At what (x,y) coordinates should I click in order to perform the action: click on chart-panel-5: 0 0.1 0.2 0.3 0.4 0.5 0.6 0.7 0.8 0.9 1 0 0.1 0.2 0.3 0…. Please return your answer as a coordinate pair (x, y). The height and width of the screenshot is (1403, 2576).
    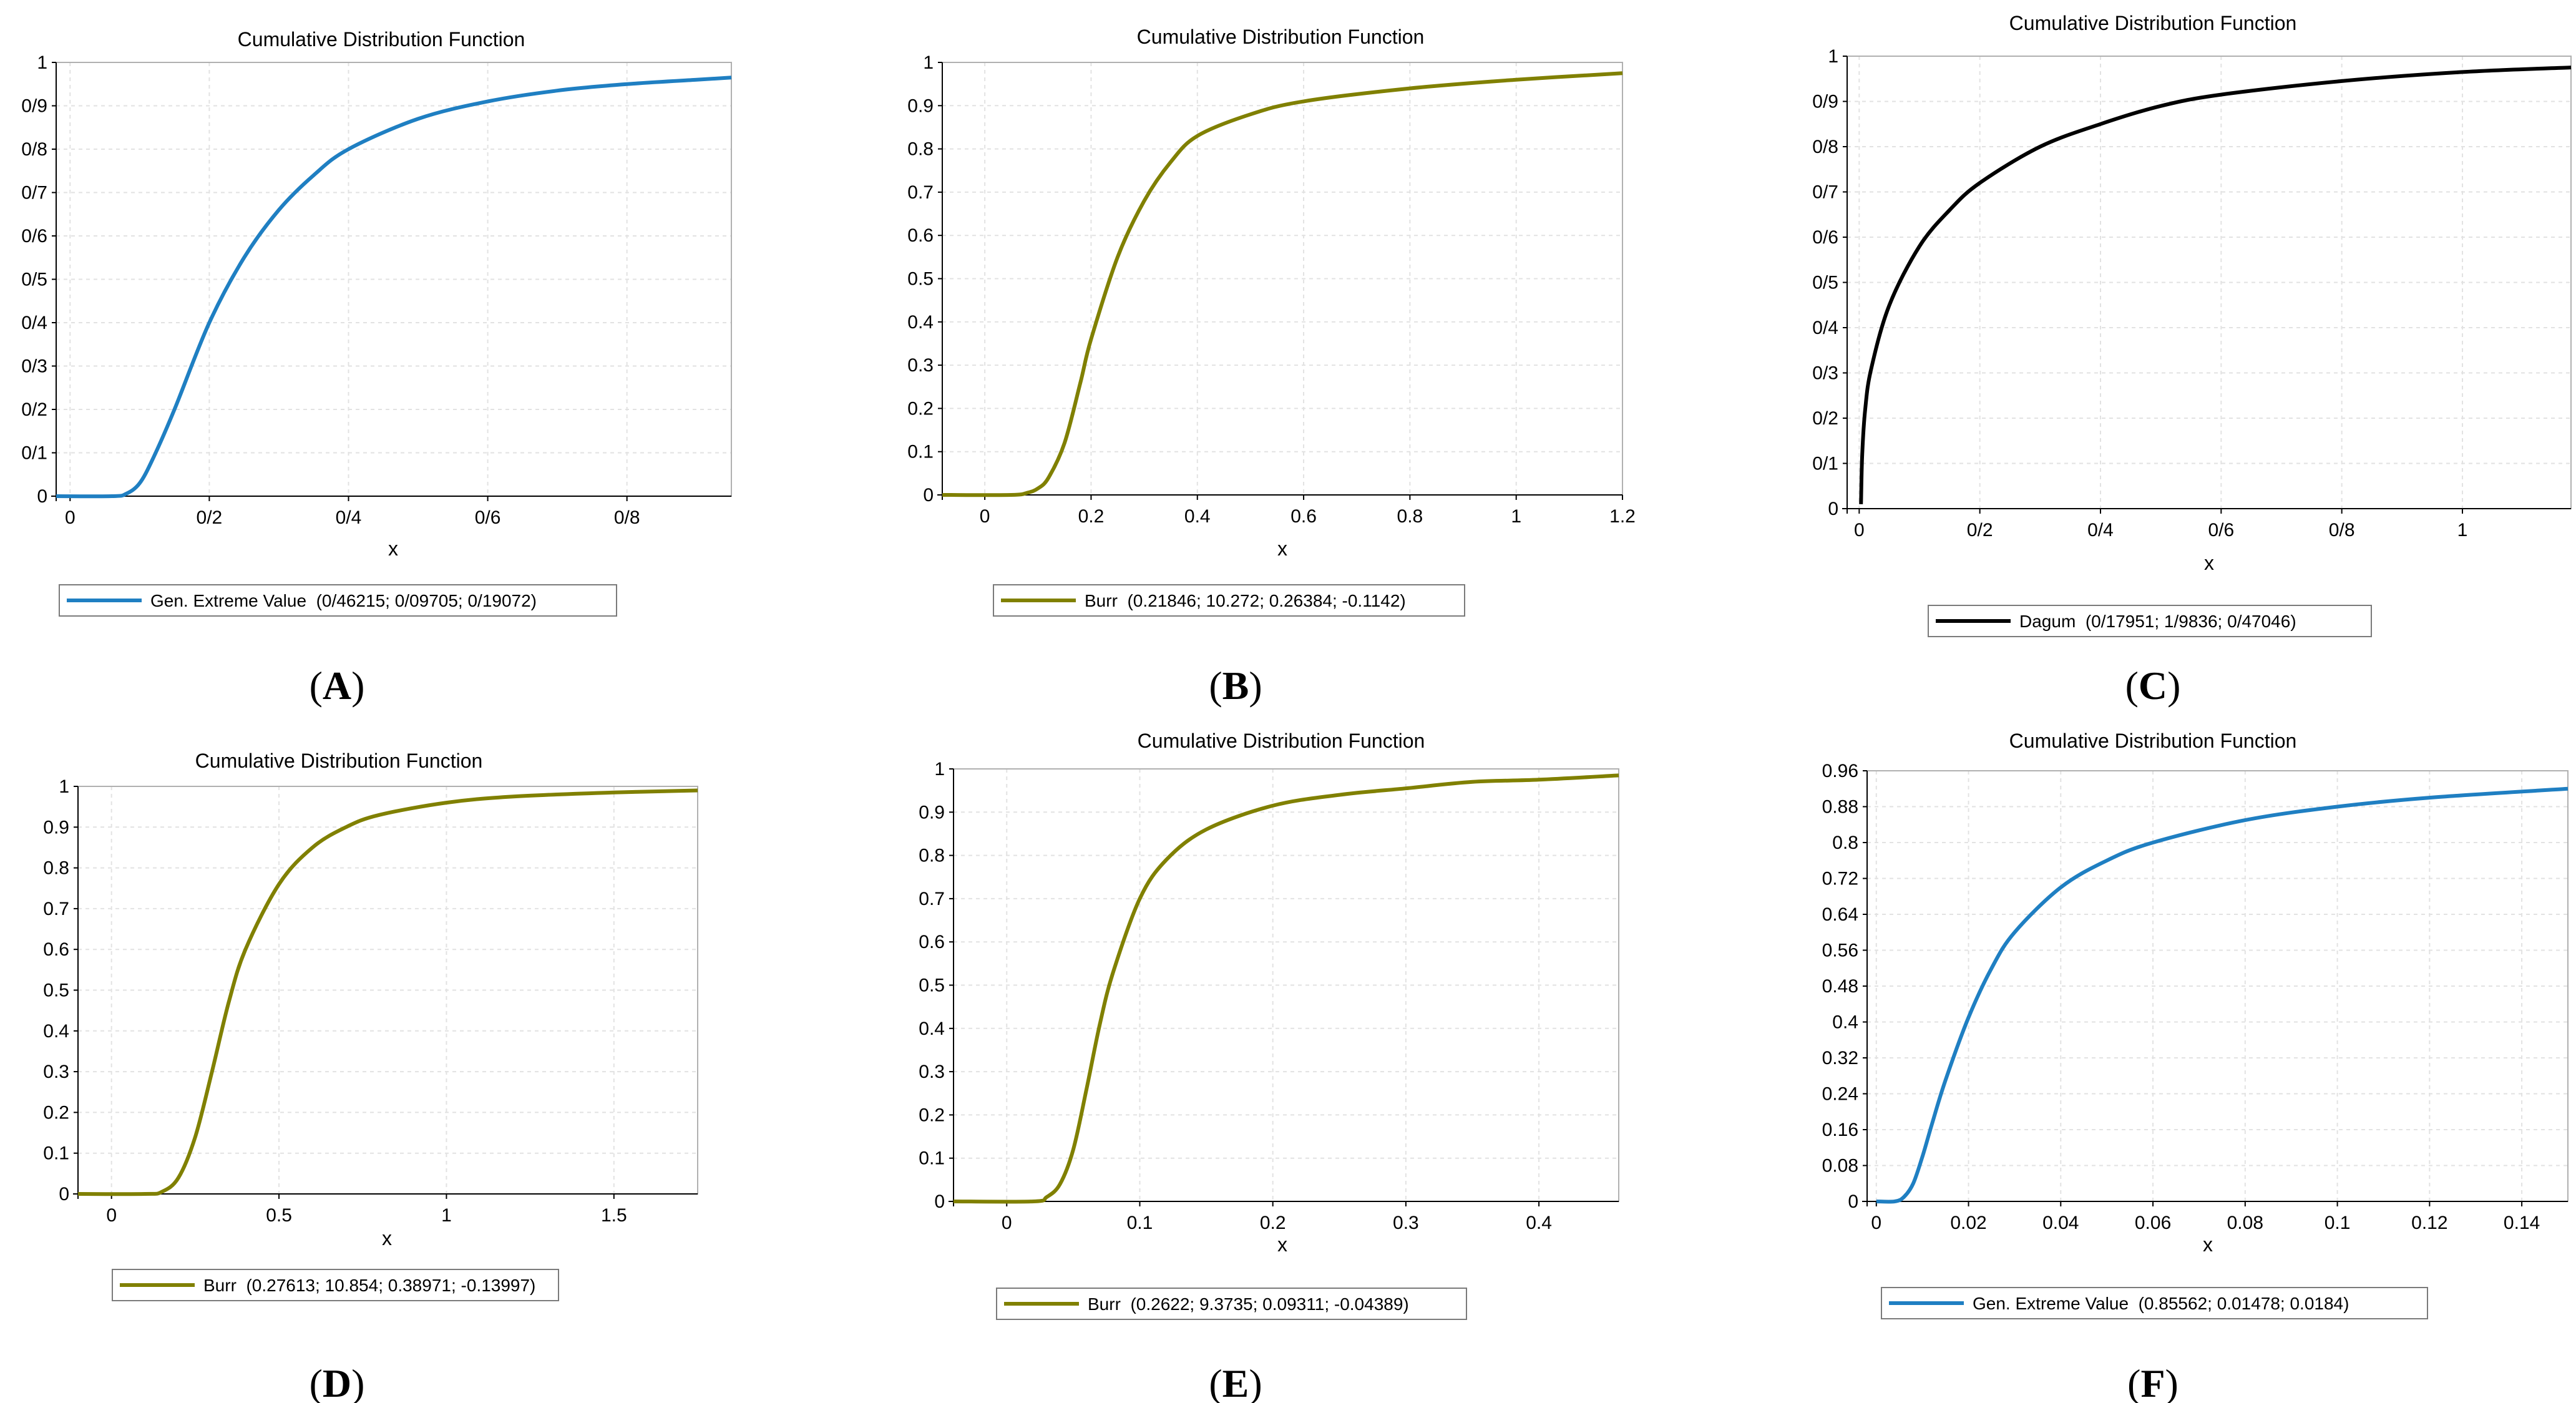
    Looking at the image, I should click on (1269, 1025).